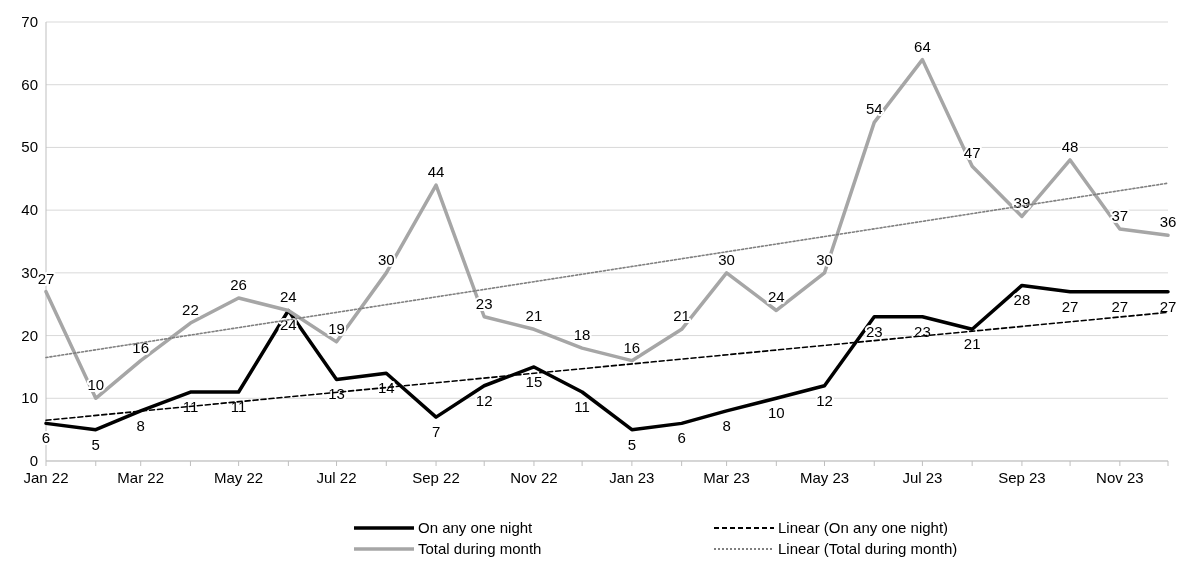  I want to click on x-tick-label: May 22, so click(239, 477).